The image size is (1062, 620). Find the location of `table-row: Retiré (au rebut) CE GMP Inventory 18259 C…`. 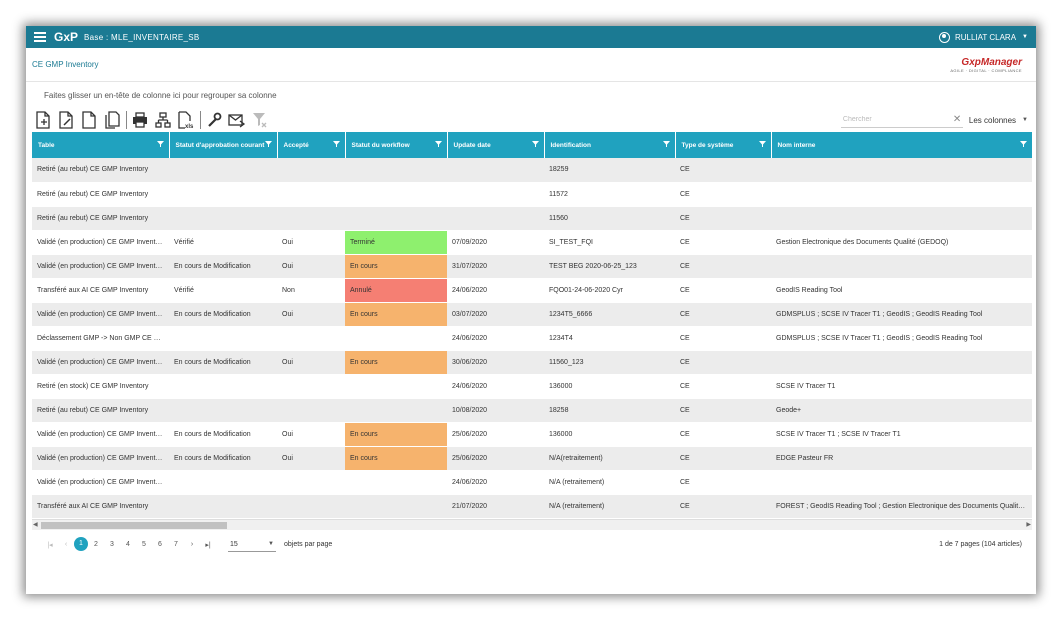

table-row: Retiré (au rebut) CE GMP Inventory 18259 C… is located at coordinates (532, 170).